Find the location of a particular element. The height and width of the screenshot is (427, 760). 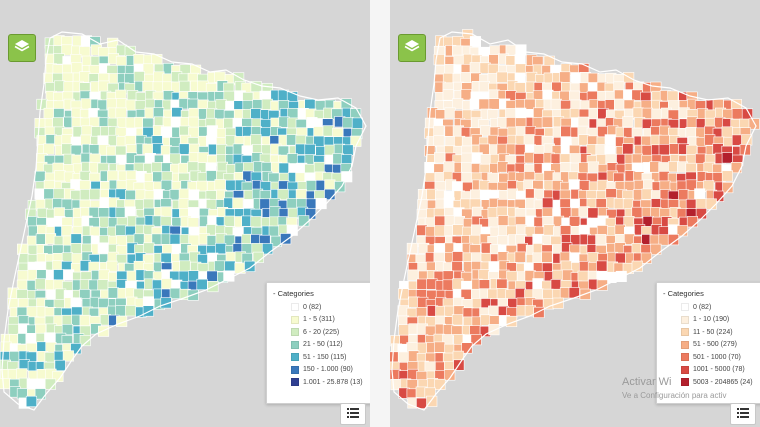

legend-label: 1 - 5 (311) is located at coordinates (319, 320).